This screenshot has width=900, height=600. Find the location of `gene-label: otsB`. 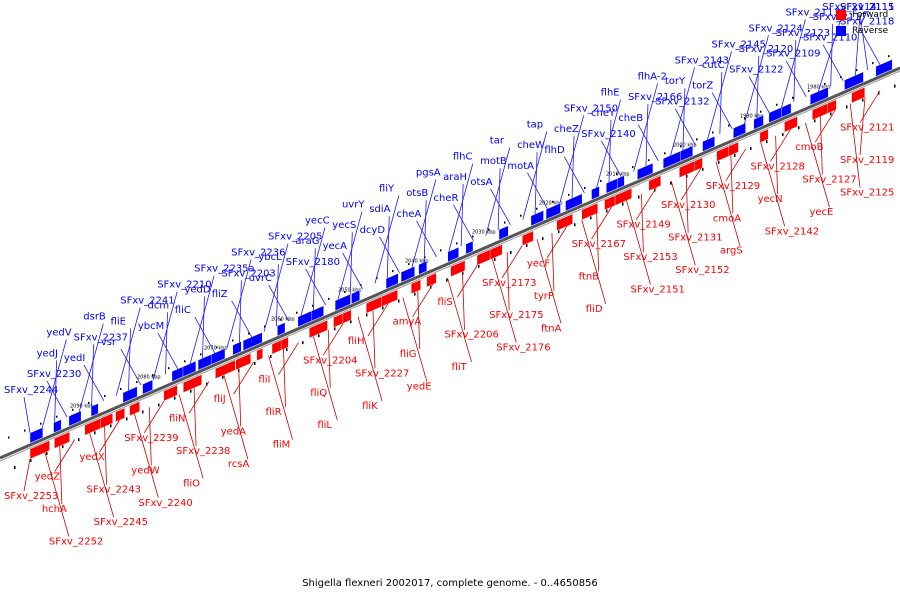

gene-label: otsB is located at coordinates (417, 193).